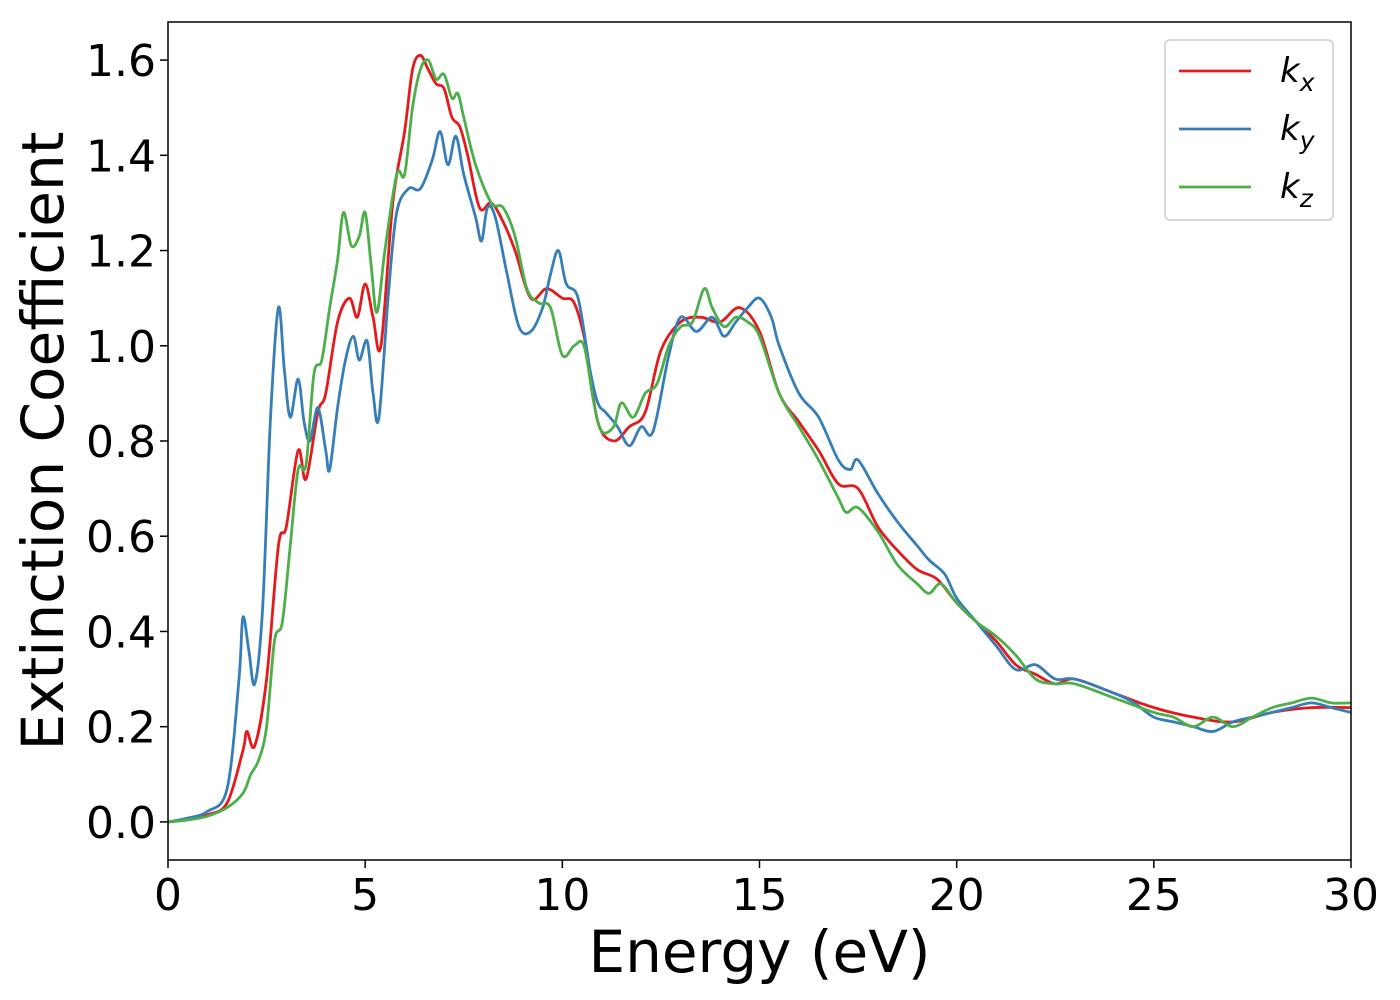 This screenshot has height=1000, width=1400. Describe the element at coordinates (121, 728) in the screenshot. I see `y-tick-label: 0.2` at that location.